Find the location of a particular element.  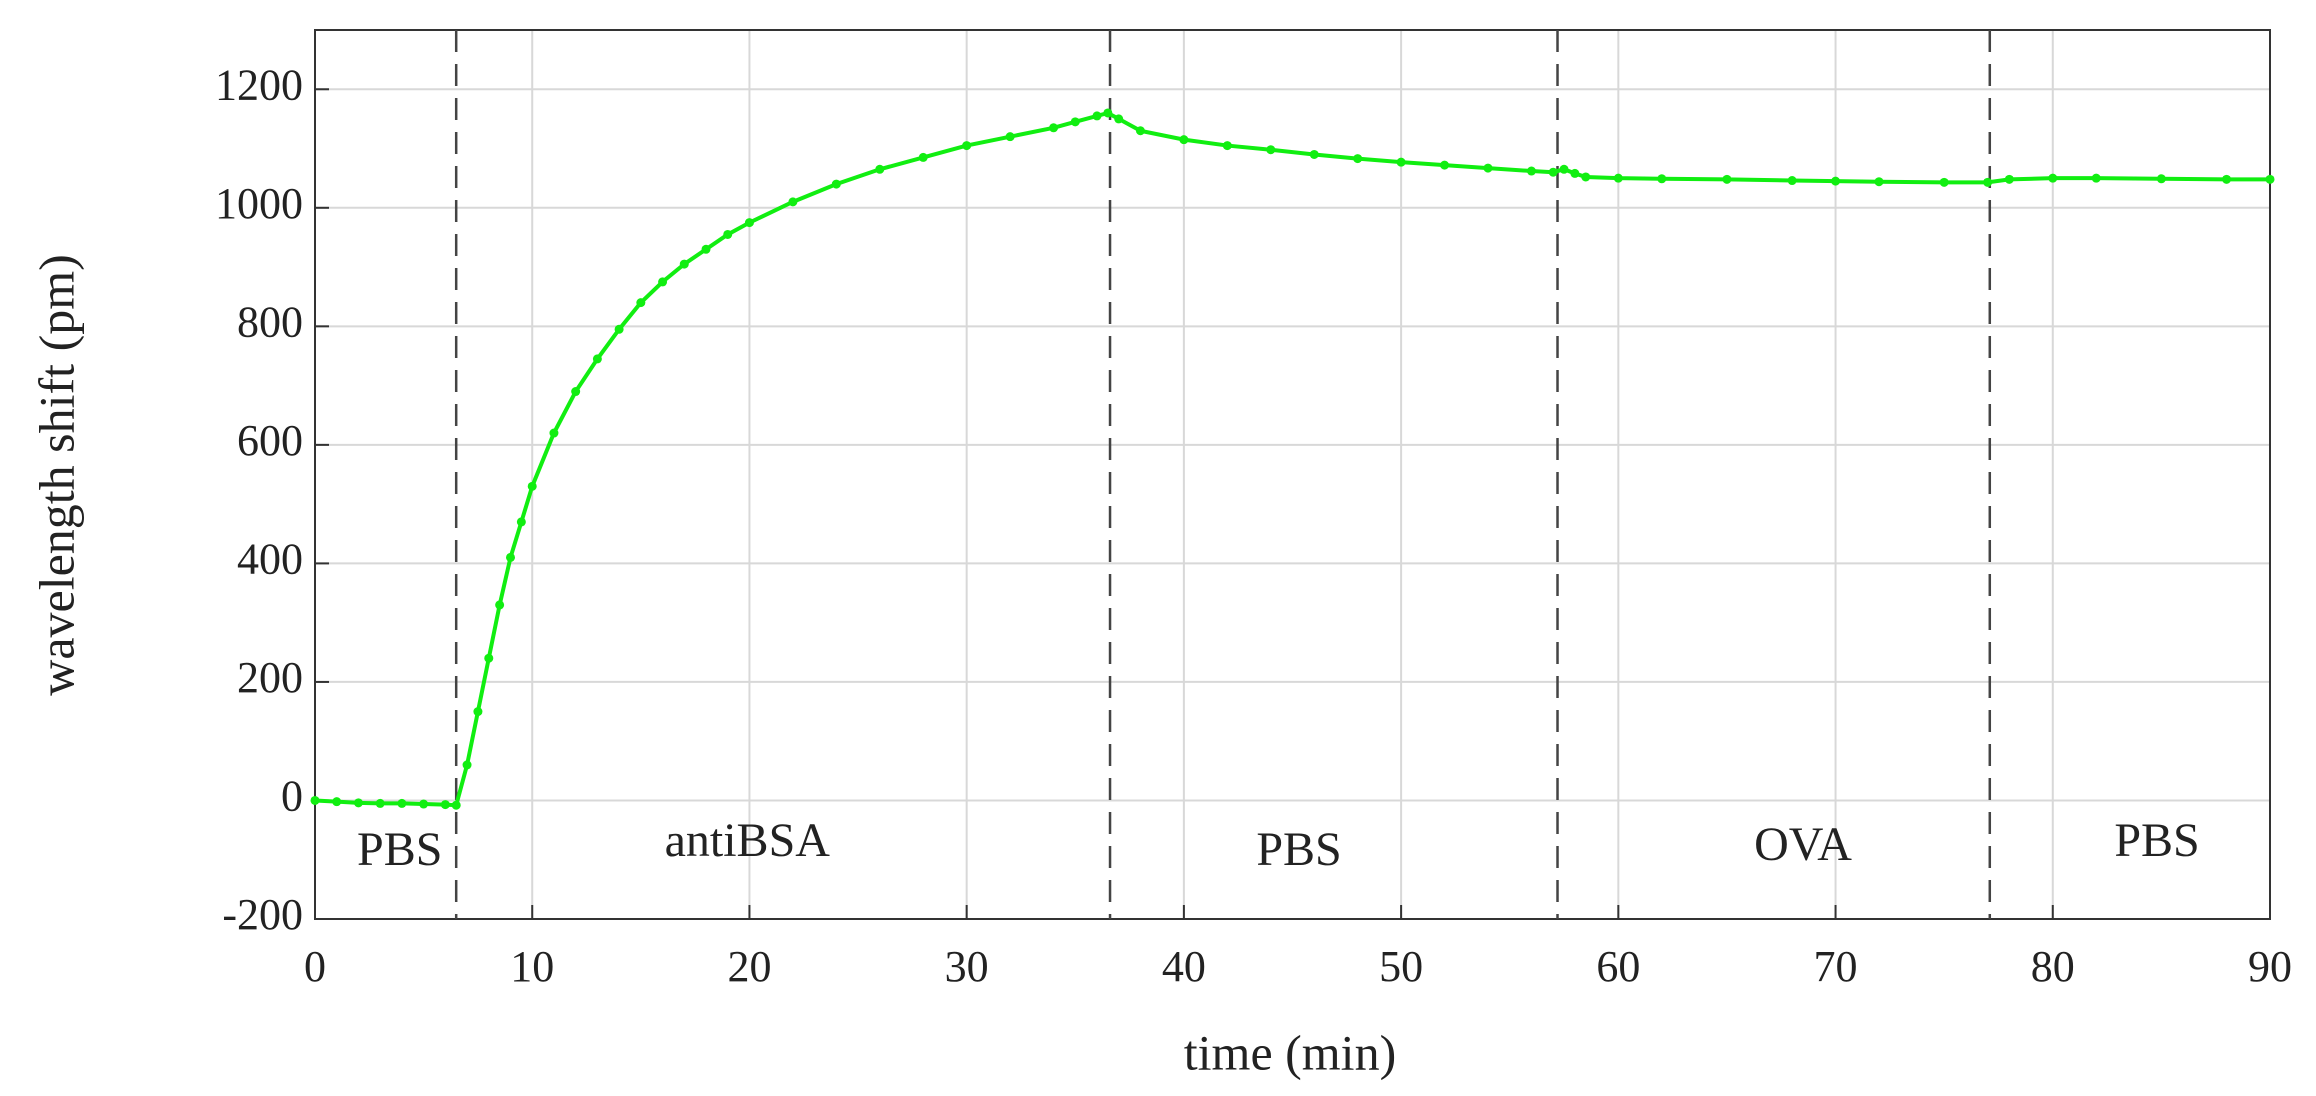

x-tick-label: 10 is located at coordinates (532, 966).